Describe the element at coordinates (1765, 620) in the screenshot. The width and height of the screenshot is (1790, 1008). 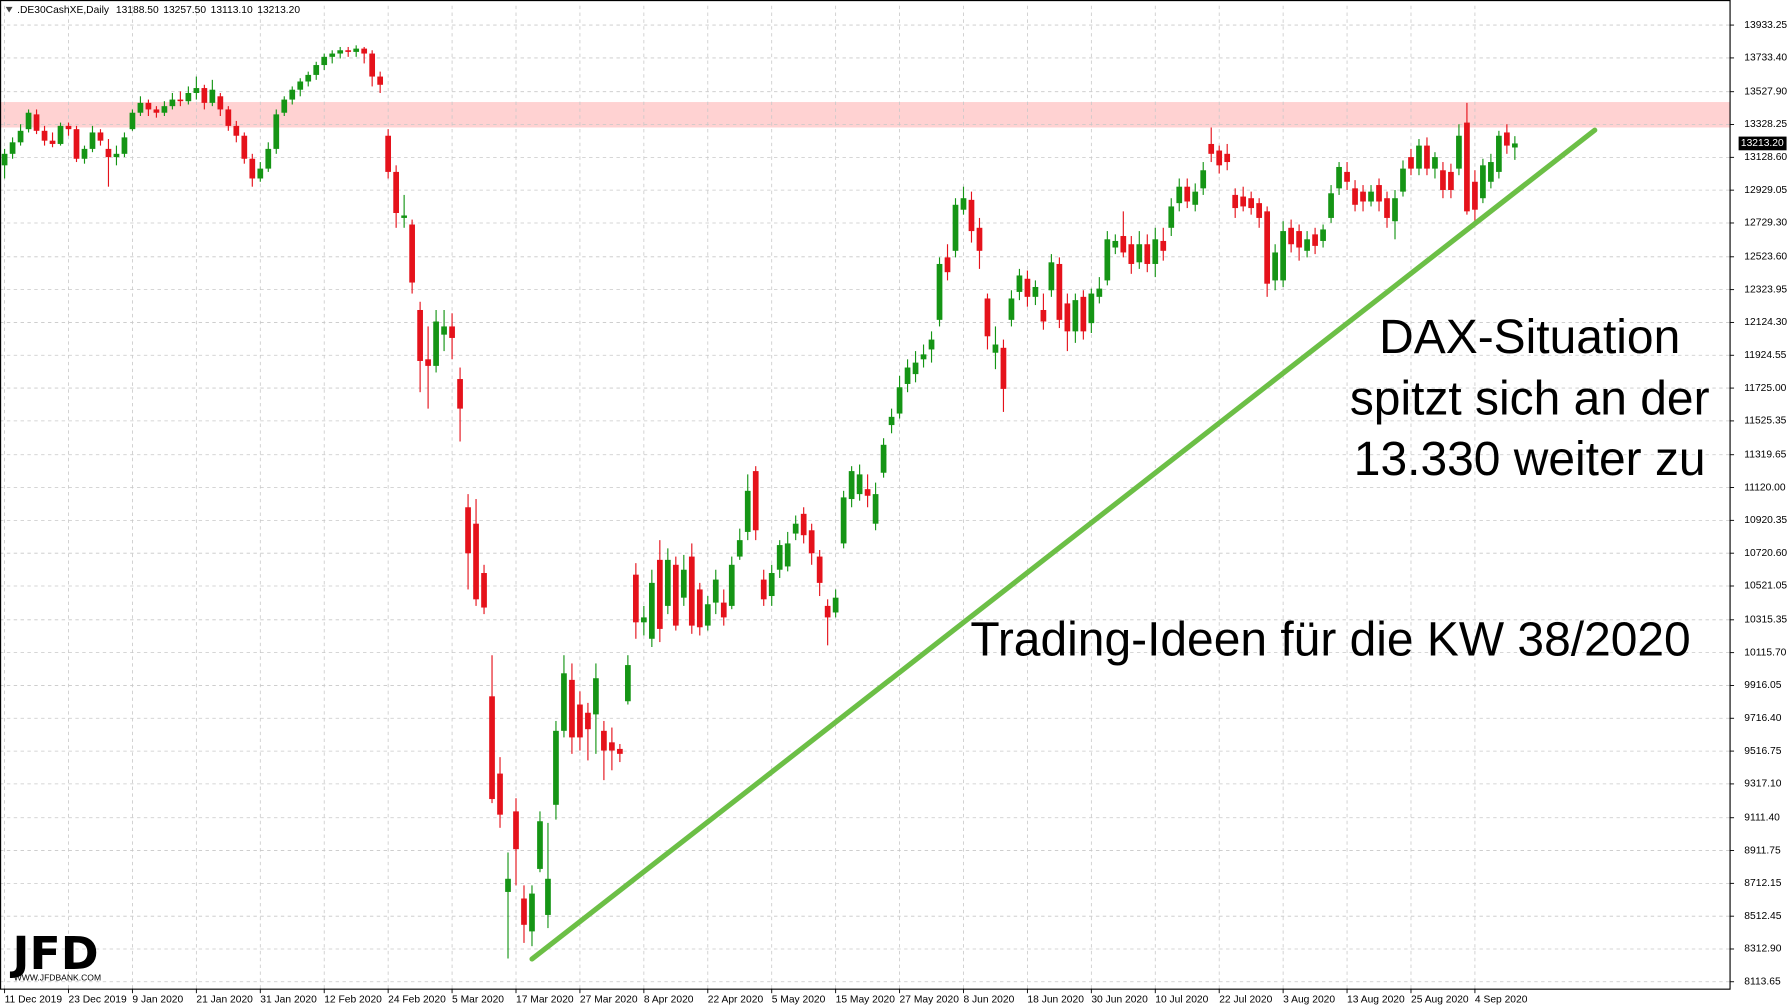
I see `y-tick-label: 10315.35` at that location.